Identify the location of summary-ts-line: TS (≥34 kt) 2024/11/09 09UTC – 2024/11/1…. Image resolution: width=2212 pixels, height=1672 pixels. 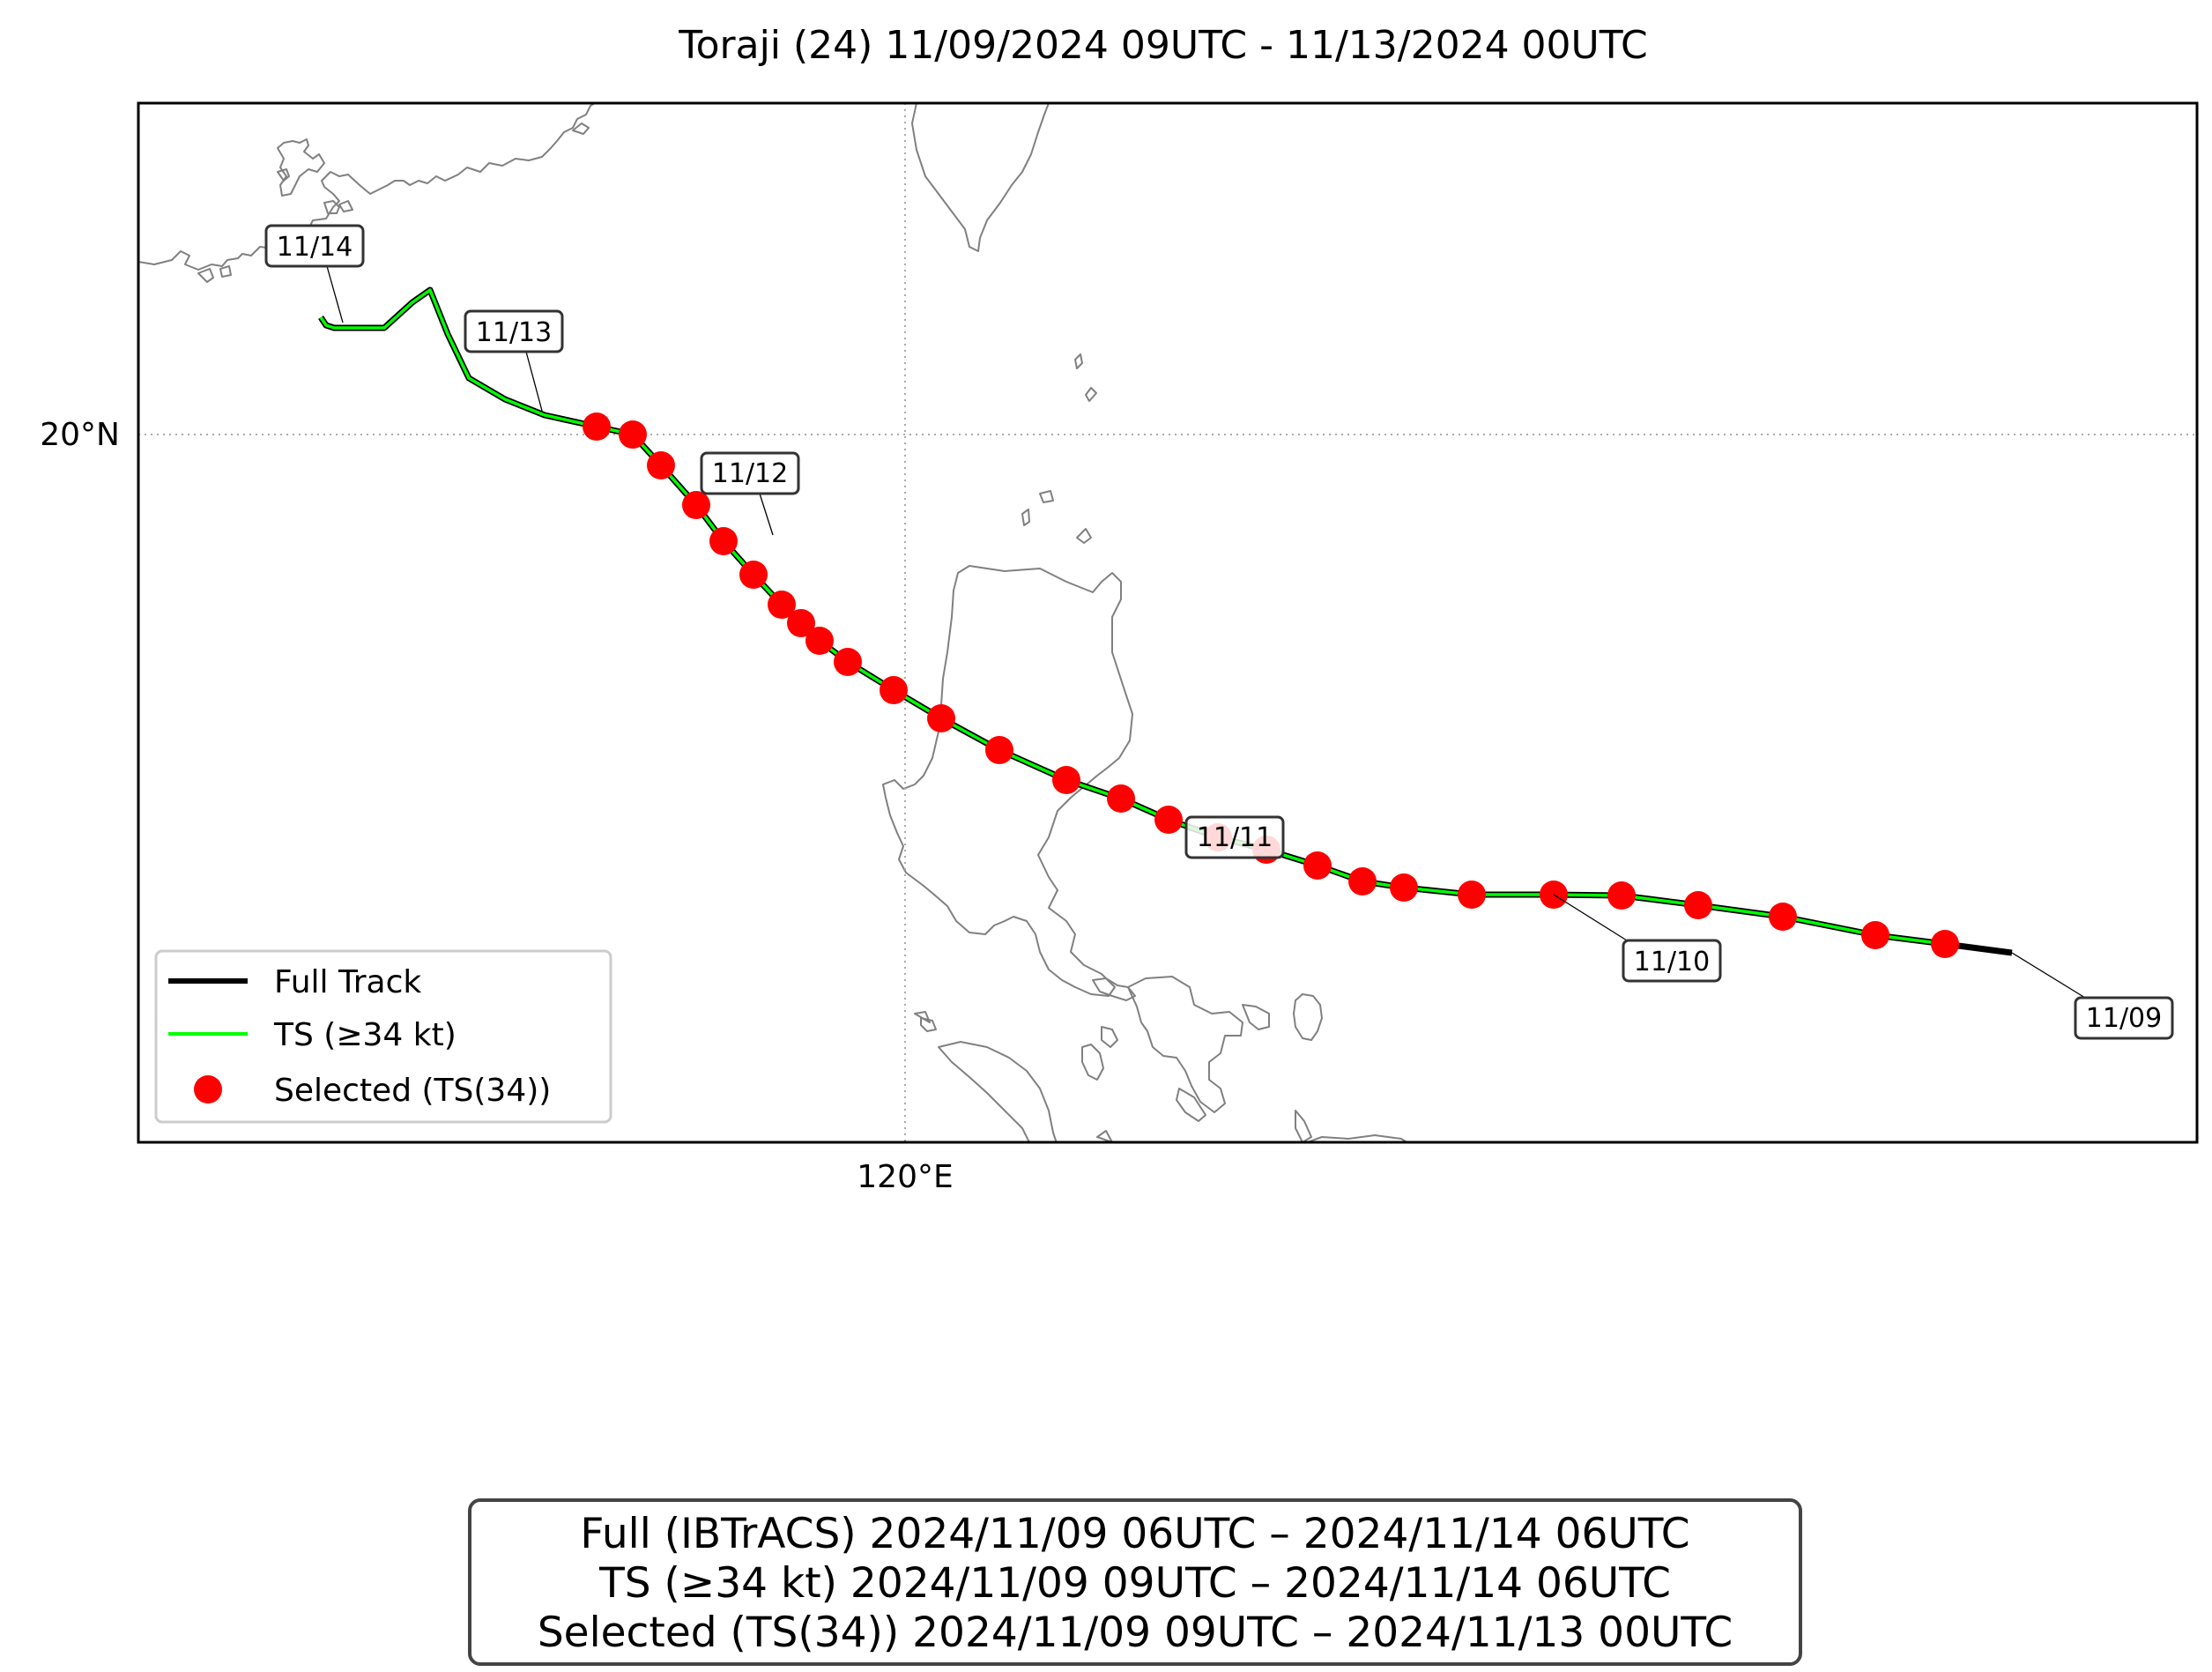
(1134, 1583).